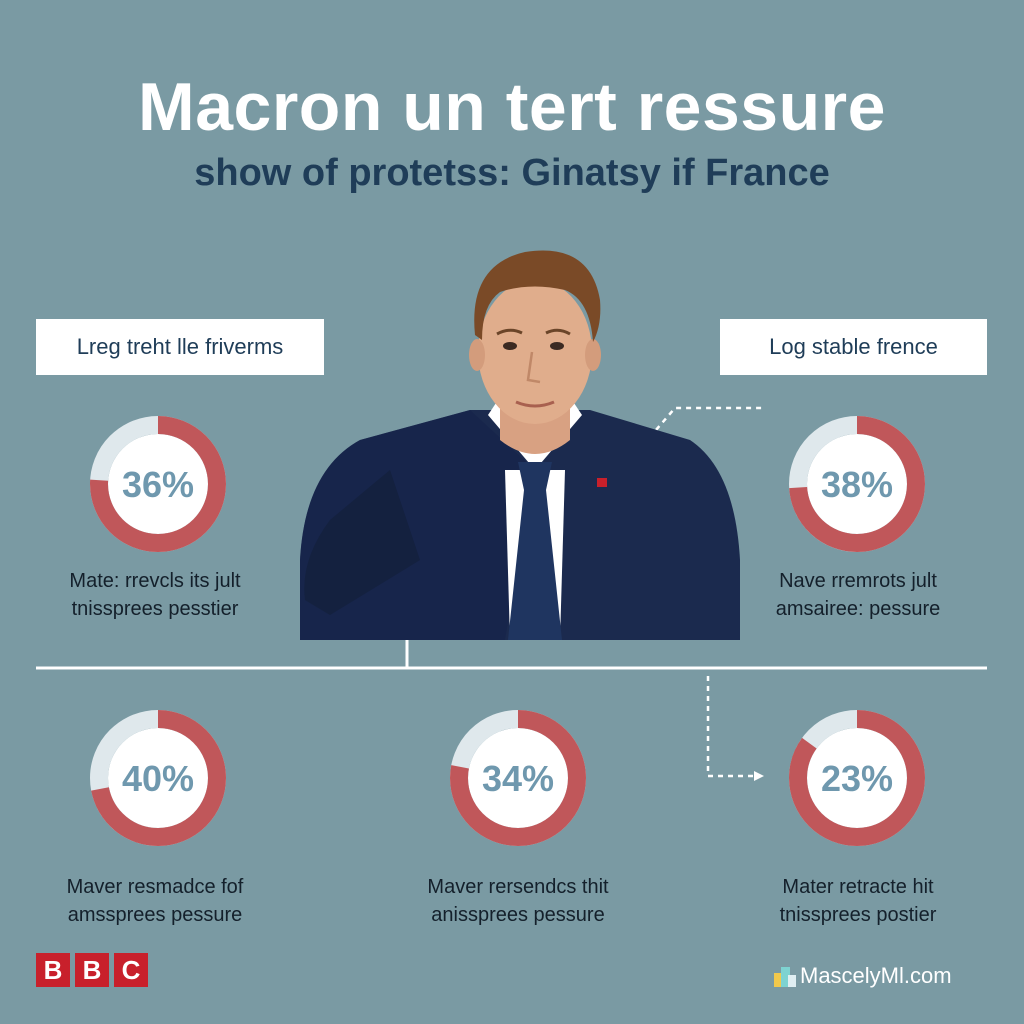 The width and height of the screenshot is (1024, 1024). Describe the element at coordinates (785, 976) in the screenshot. I see `watermark-logo-icon` at that location.